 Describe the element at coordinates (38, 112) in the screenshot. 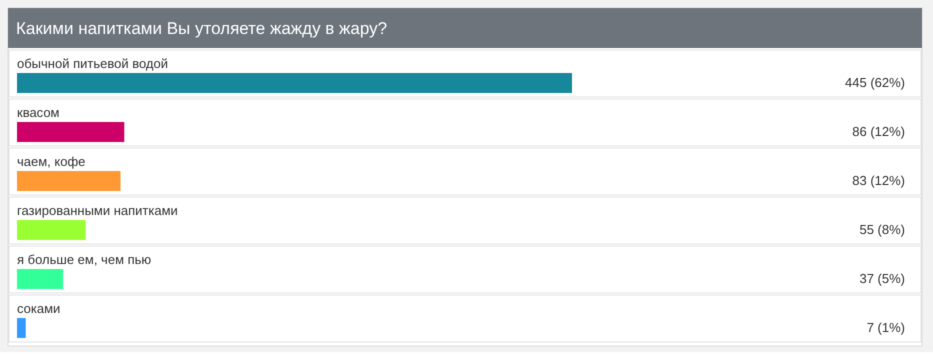

I see `y-tick-label: квасом` at that location.